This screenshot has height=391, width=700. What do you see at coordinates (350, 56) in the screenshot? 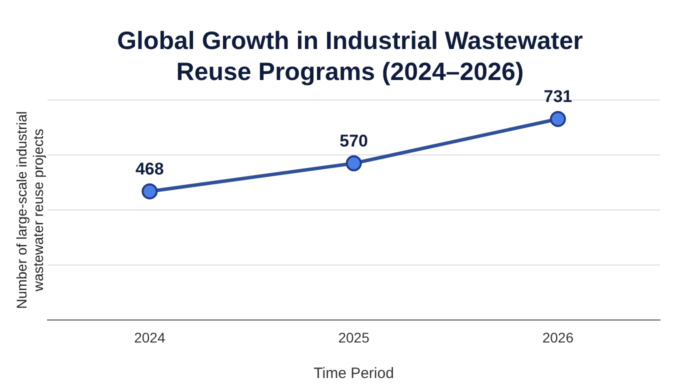
I see `chart-title: Global Growth in Industrial Wastewater Reuse Programs (2024–2026)` at bounding box center [350, 56].